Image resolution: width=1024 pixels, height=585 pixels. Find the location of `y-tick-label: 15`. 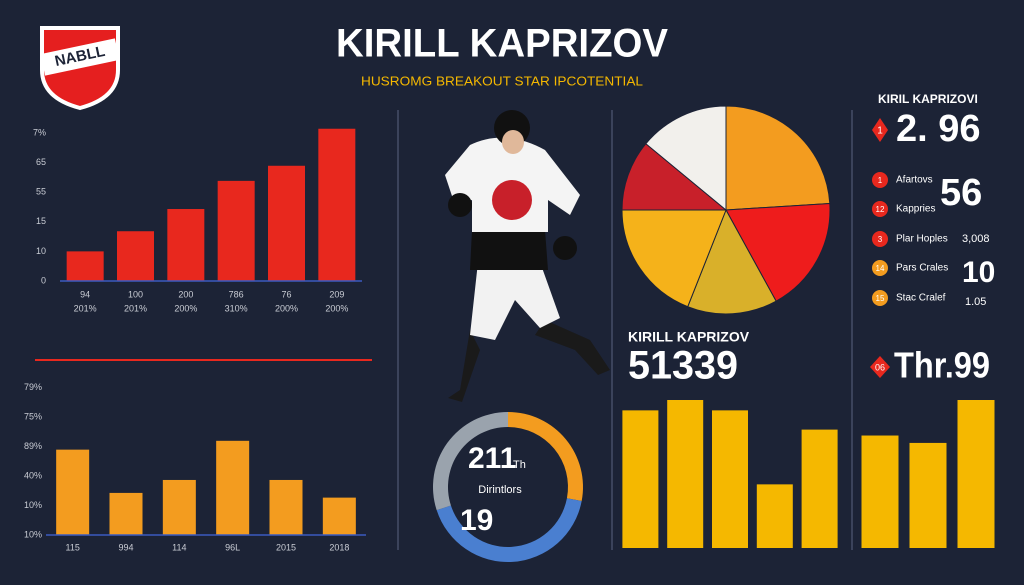

y-tick-label: 15 is located at coordinates (41, 221).